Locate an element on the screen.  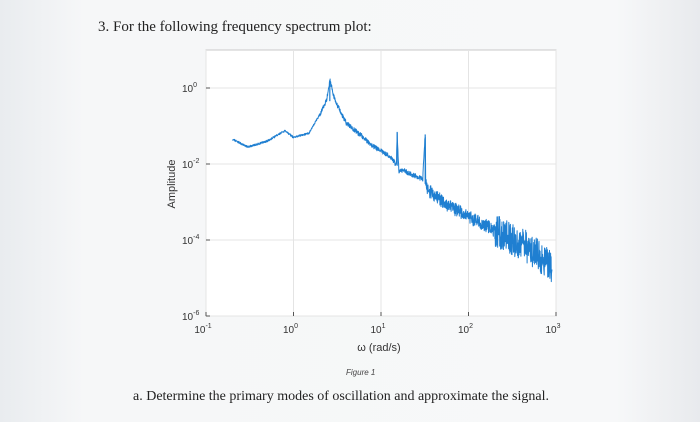
x-tick-label: 10³ is located at coordinates (552, 329).